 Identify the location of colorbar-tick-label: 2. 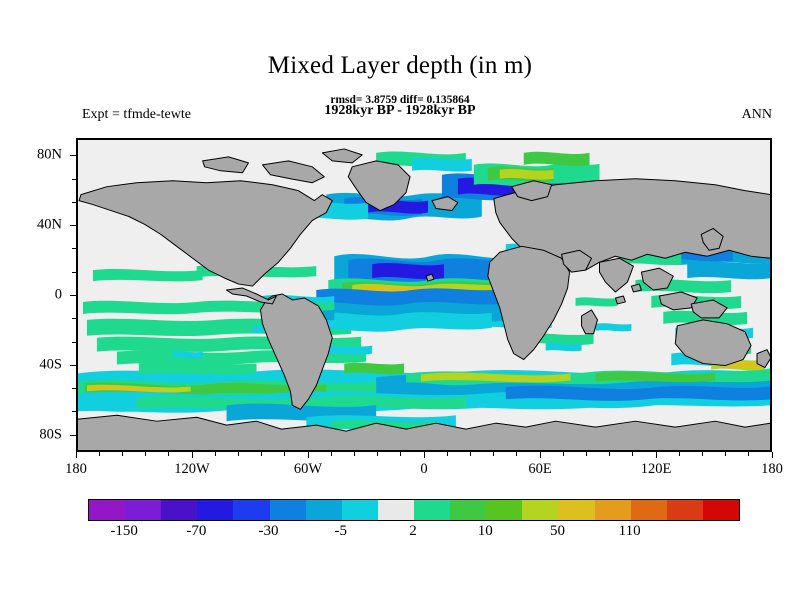
(413, 531).